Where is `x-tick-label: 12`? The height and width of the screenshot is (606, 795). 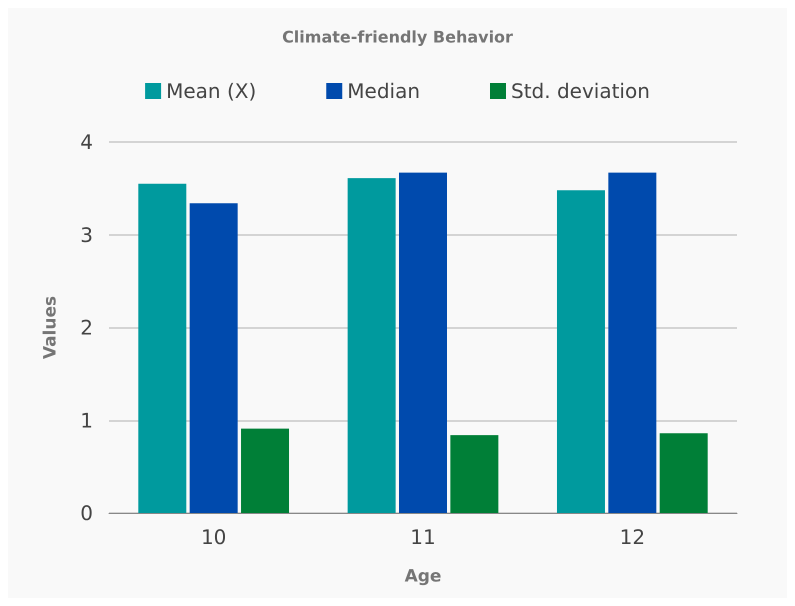 x-tick-label: 12 is located at coordinates (633, 537).